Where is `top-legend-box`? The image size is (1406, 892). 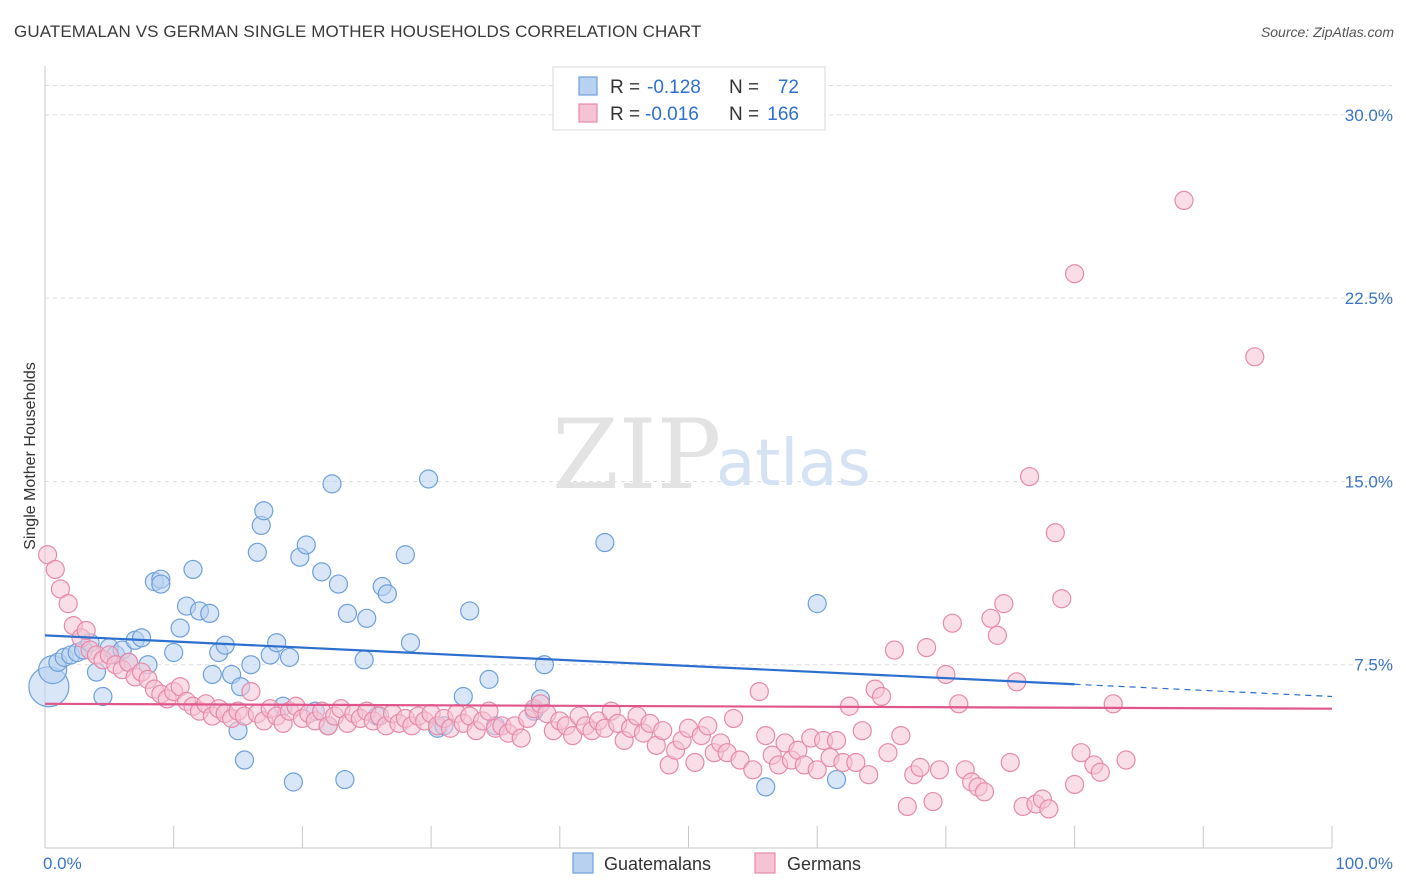
top-legend-box is located at coordinates (689, 98).